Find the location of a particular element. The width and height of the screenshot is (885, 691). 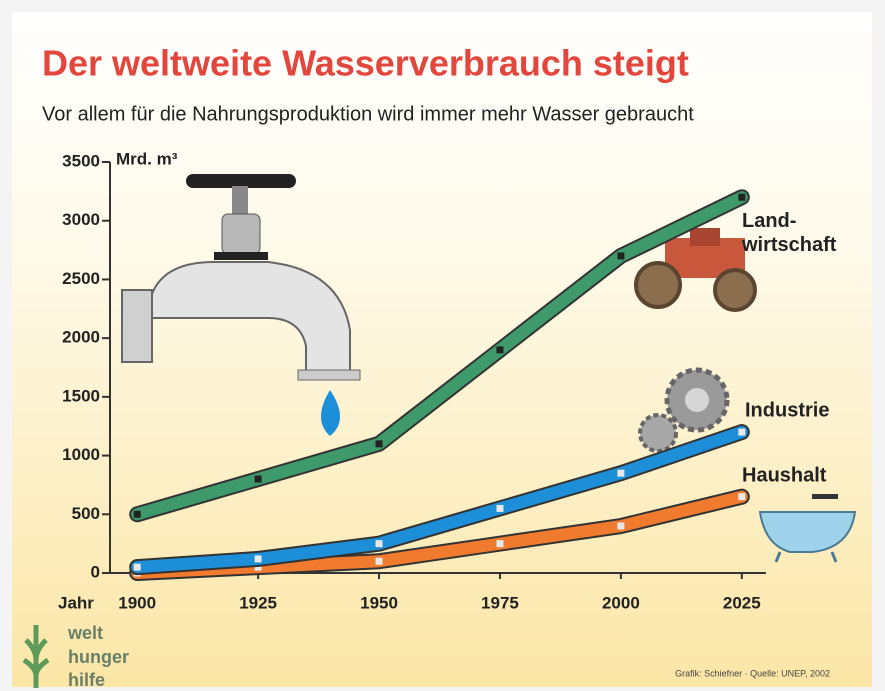

x-tick-label: 1950 is located at coordinates (379, 602).